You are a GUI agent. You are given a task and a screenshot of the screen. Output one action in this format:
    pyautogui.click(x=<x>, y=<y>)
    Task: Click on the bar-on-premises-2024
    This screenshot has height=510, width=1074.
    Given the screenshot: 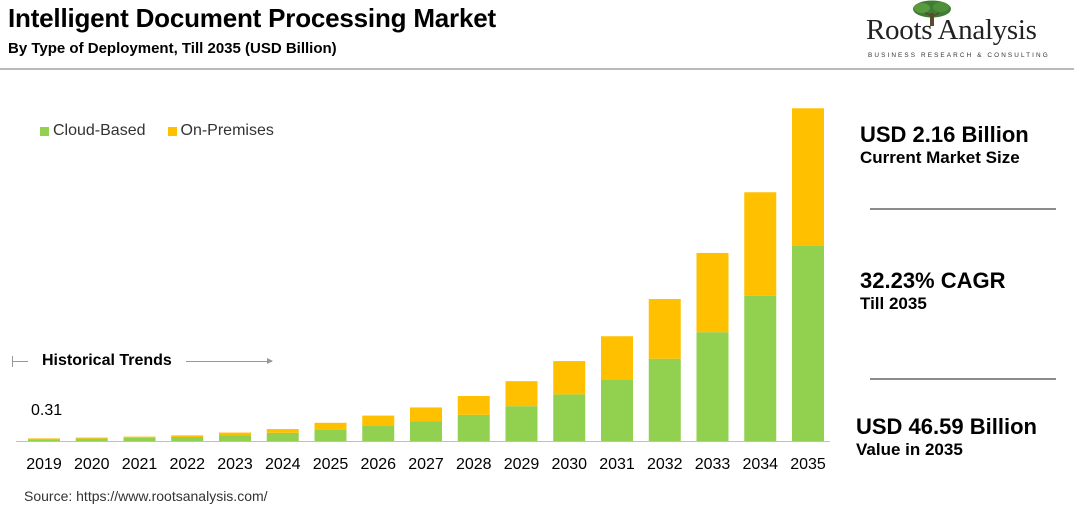 What is the action you would take?
    pyautogui.click(x=282, y=431)
    